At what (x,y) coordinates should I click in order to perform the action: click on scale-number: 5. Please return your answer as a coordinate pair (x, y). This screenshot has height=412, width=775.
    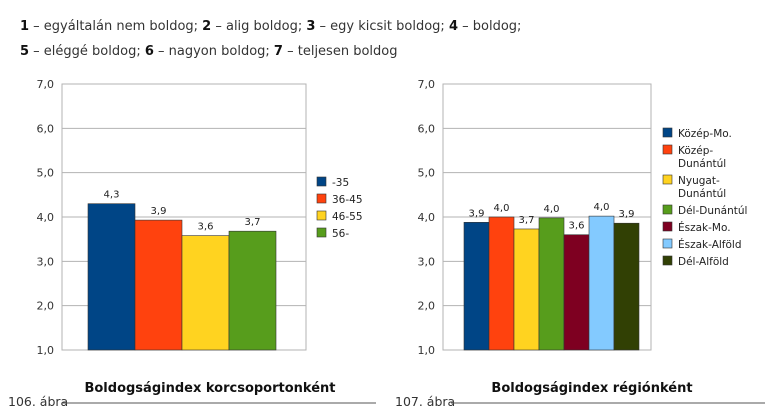
    Looking at the image, I should click on (25, 51).